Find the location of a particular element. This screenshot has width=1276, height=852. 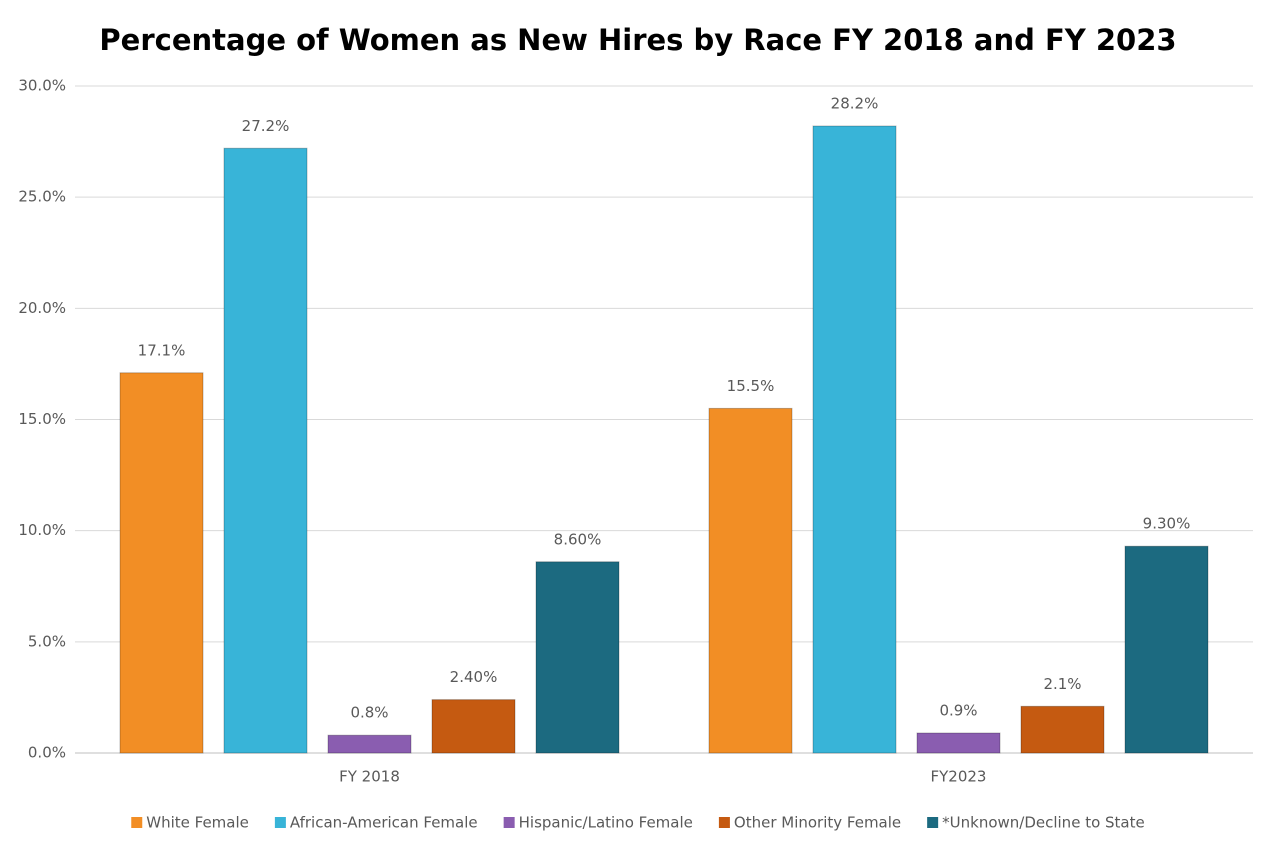

value-label: 2.40% is located at coordinates (474, 677).